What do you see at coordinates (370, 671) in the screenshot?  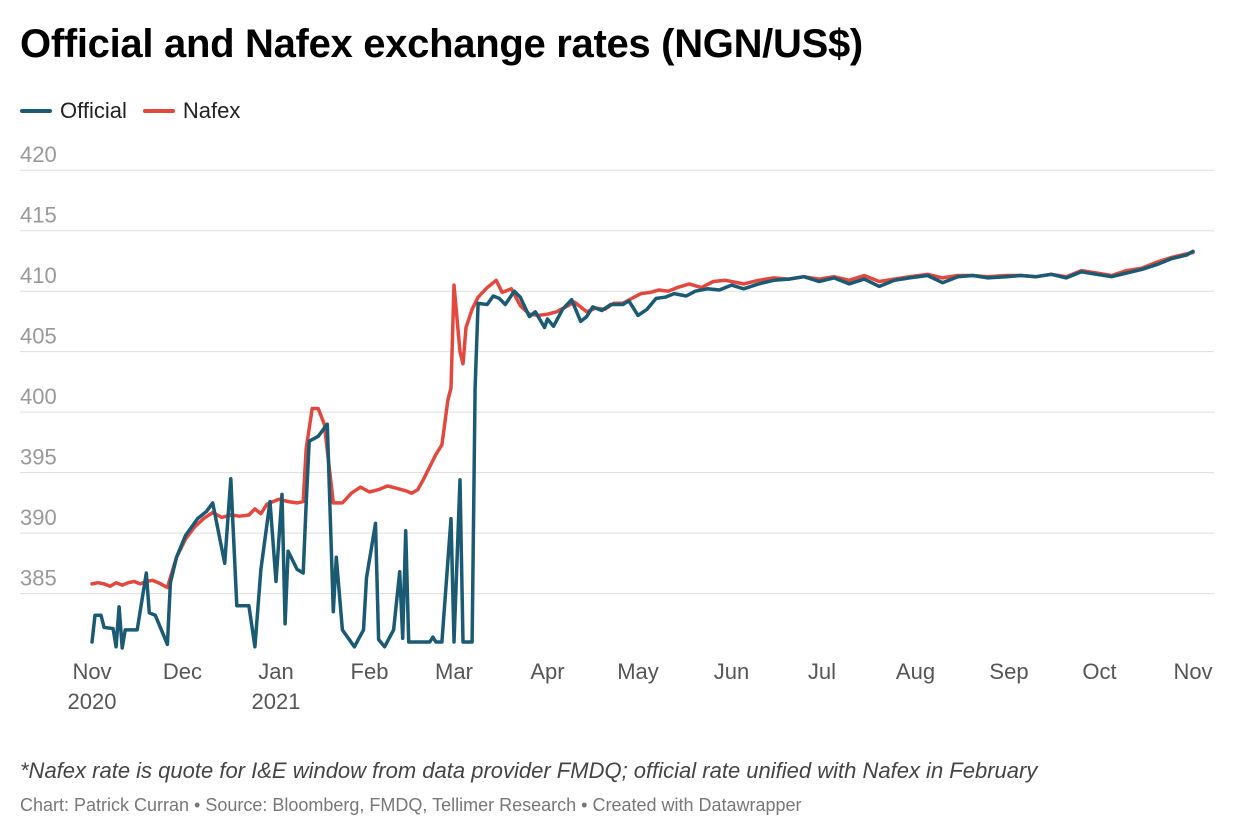 I see `x-tick-label: Feb` at bounding box center [370, 671].